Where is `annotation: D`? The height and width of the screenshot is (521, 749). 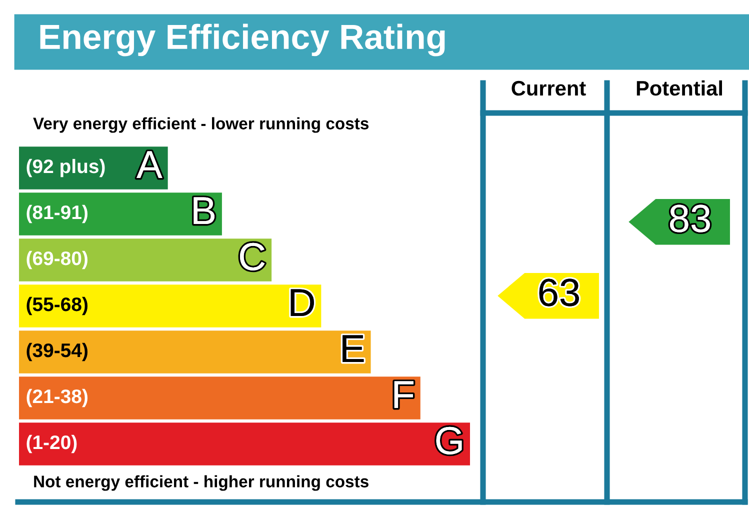 annotation: D is located at coordinates (302, 302).